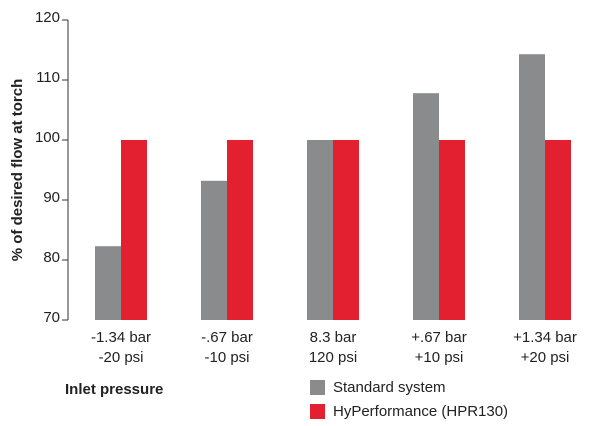 The image size is (597, 426). What do you see at coordinates (389, 387) in the screenshot?
I see `legend-label: Standard system` at bounding box center [389, 387].